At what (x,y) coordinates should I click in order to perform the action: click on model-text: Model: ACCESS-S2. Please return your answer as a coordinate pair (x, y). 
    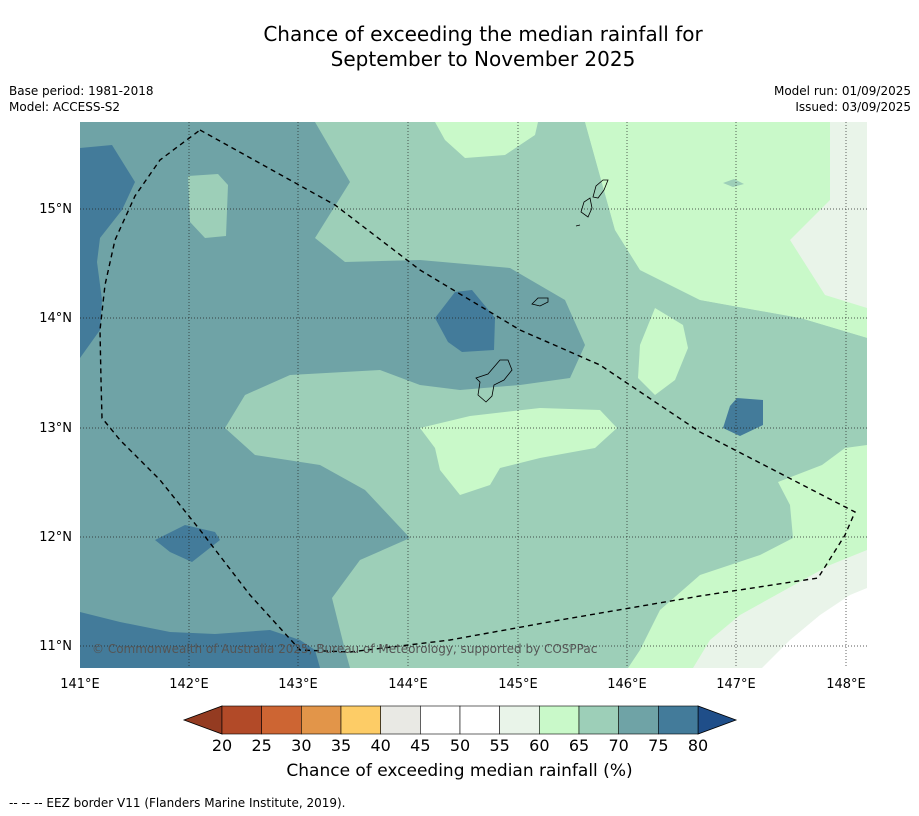
    Looking at the image, I should click on (65, 107).